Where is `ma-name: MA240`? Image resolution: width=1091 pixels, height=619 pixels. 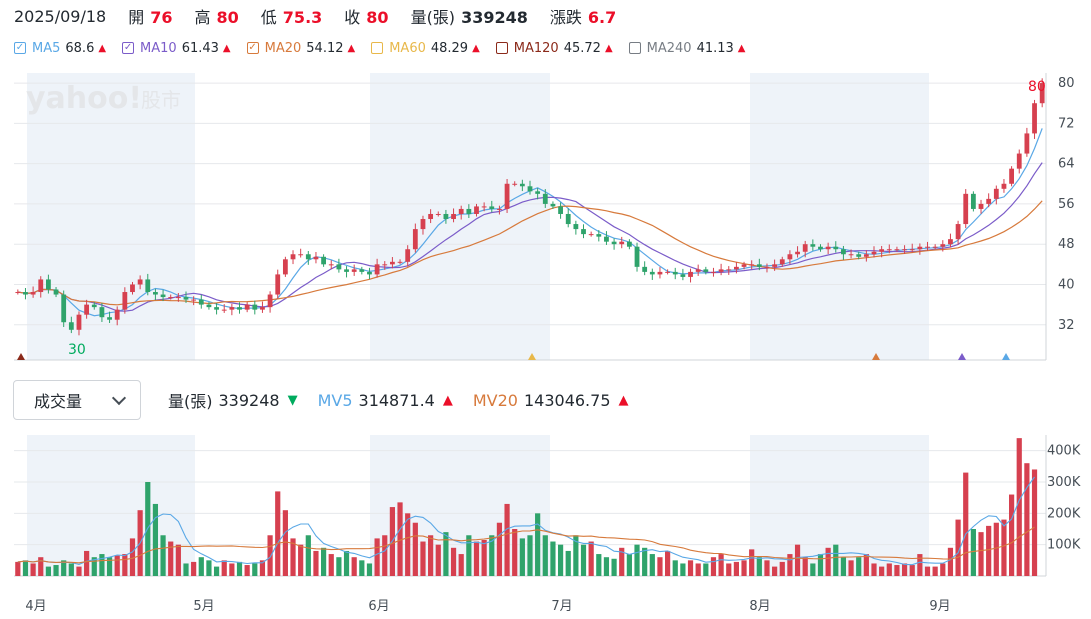 ma-name: MA240 is located at coordinates (669, 48).